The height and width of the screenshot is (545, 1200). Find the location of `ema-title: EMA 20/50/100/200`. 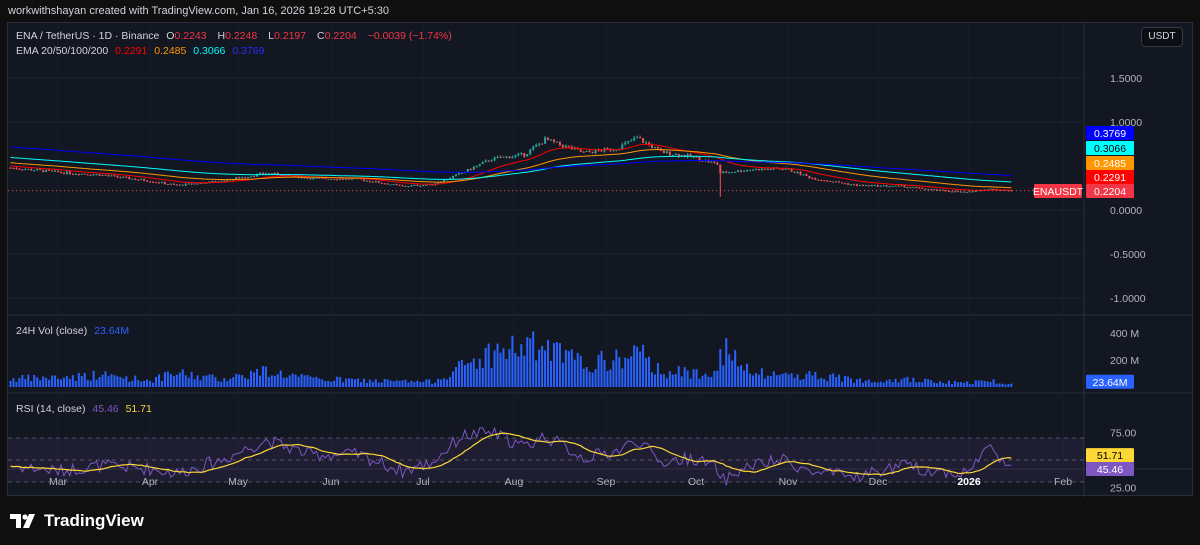

ema-title: EMA 20/50/100/200 is located at coordinates (62, 51).